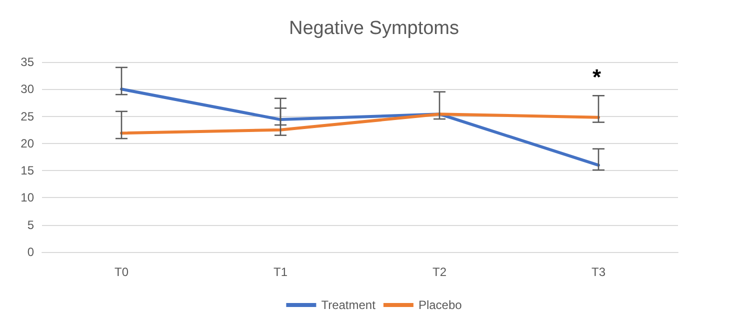  Describe the element at coordinates (374, 28) in the screenshot. I see `chart-title: Negative Symptoms` at that location.